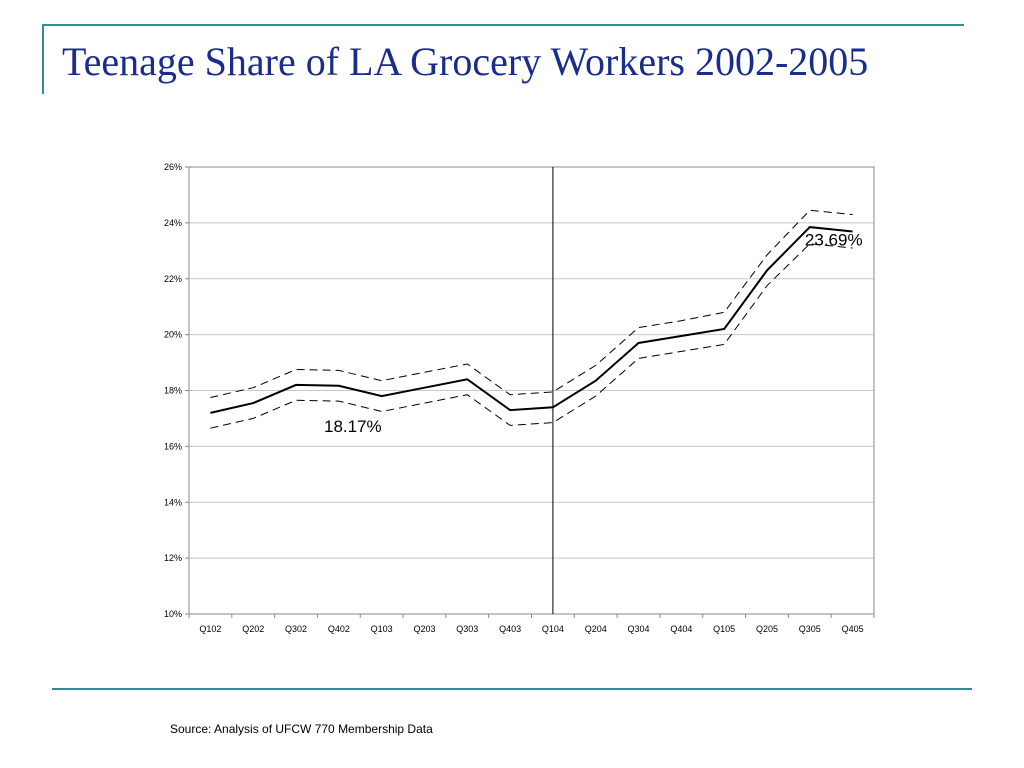  Describe the element at coordinates (173, 279) in the screenshot. I see `y-tick-label: 22%` at that location.